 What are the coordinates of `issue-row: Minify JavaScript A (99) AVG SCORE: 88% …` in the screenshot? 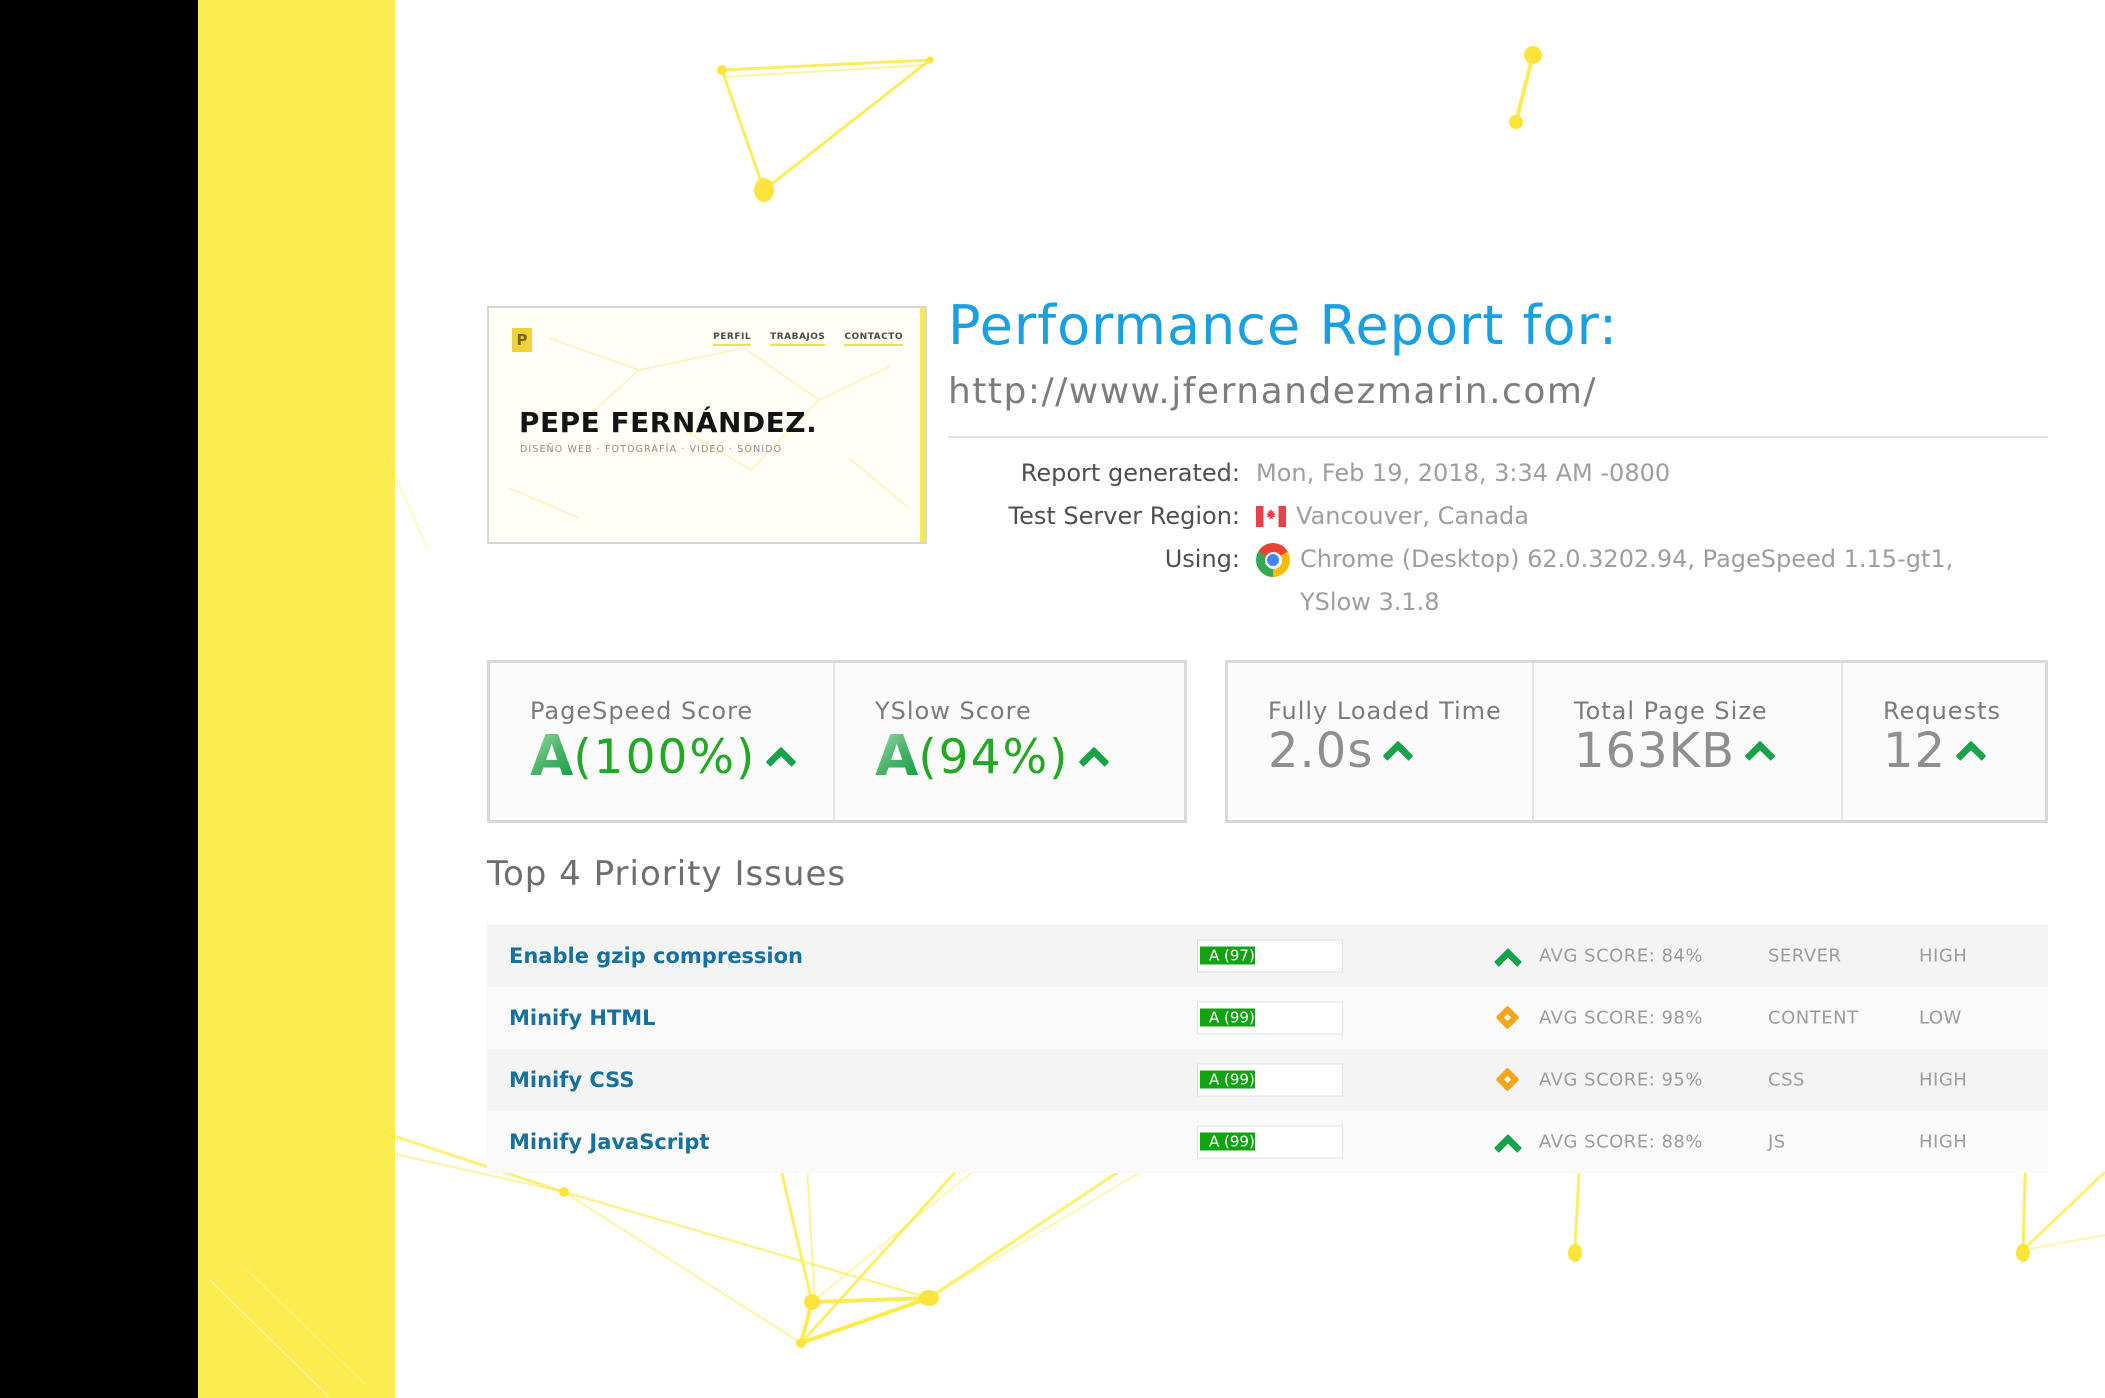 It's located at (1267, 1142).